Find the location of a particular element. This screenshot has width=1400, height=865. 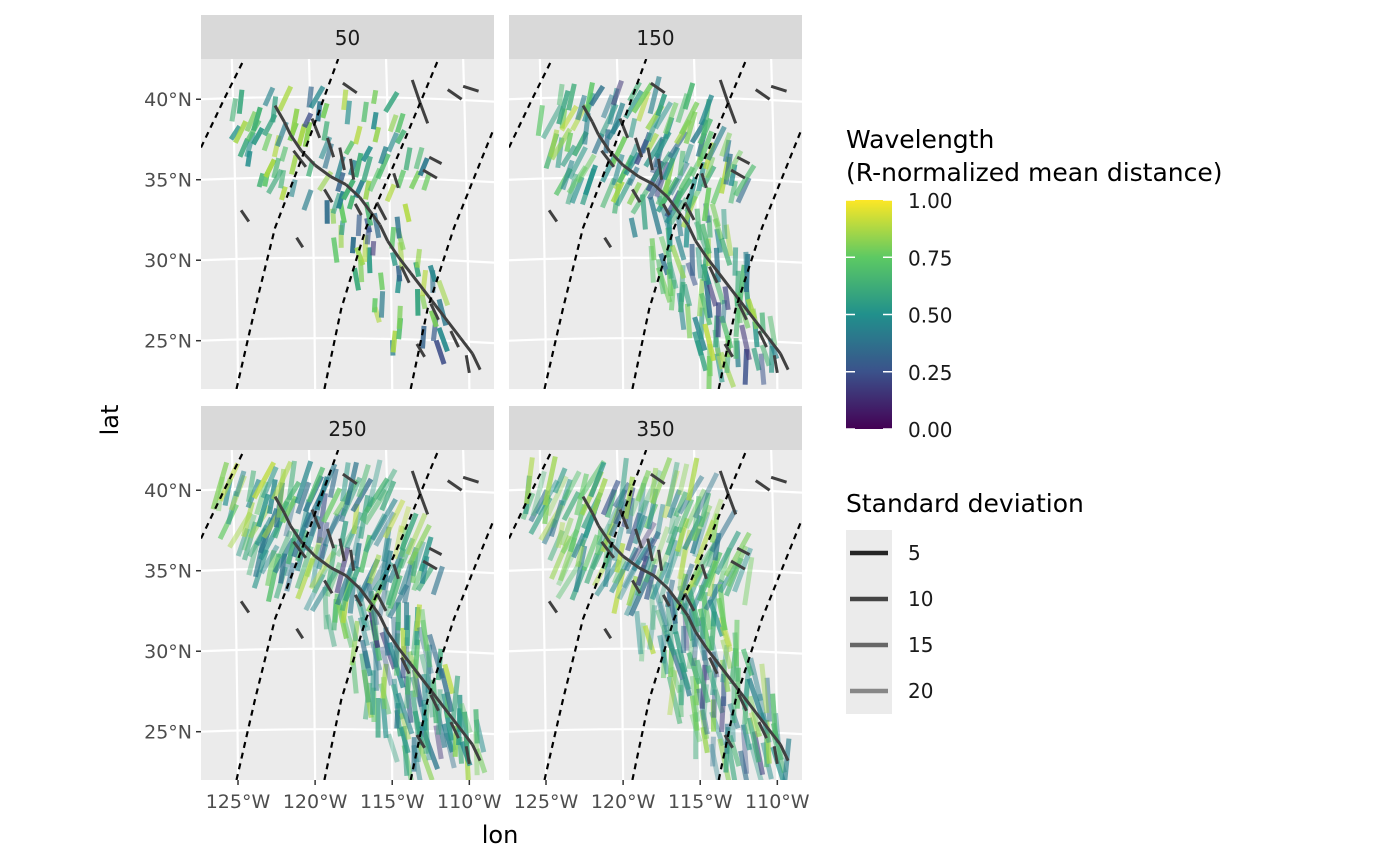

facet-panel-150: 150 is located at coordinates (655, 202).